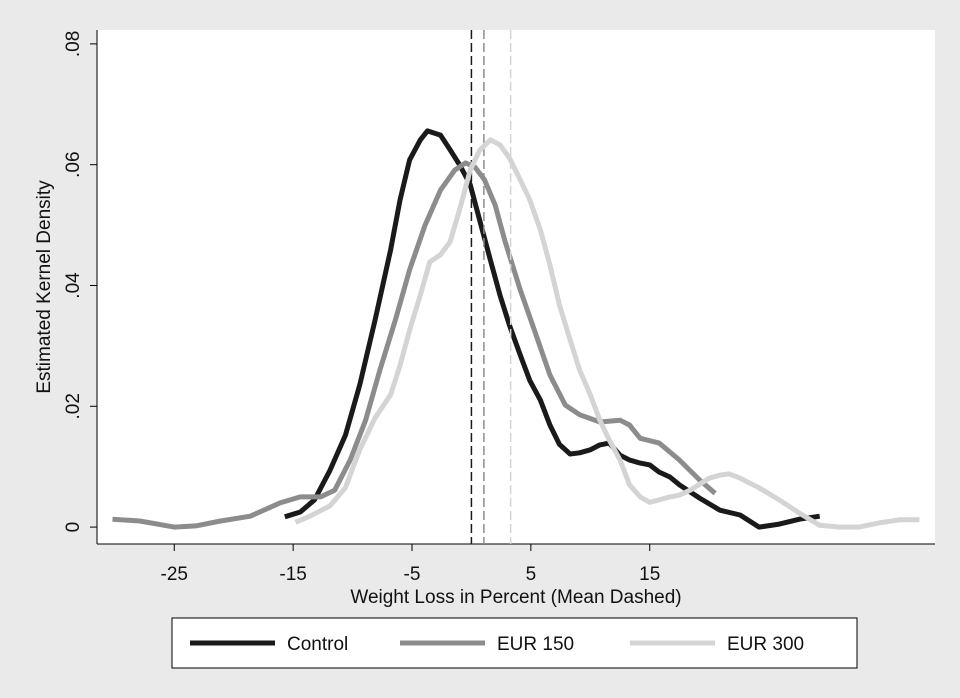 The width and height of the screenshot is (960, 698). I want to click on x-axis-title: Weight Loss in Percent (Mean Dashed), so click(515, 597).